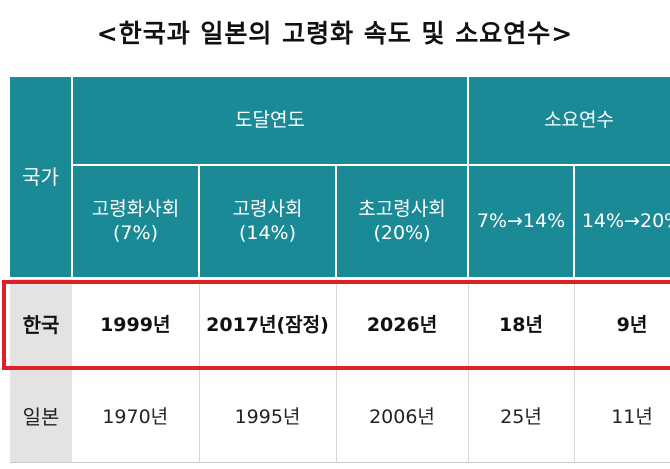  What do you see at coordinates (268, 323) in the screenshot?
I see `korea-aged-year: 2017년(잠정)` at bounding box center [268, 323].